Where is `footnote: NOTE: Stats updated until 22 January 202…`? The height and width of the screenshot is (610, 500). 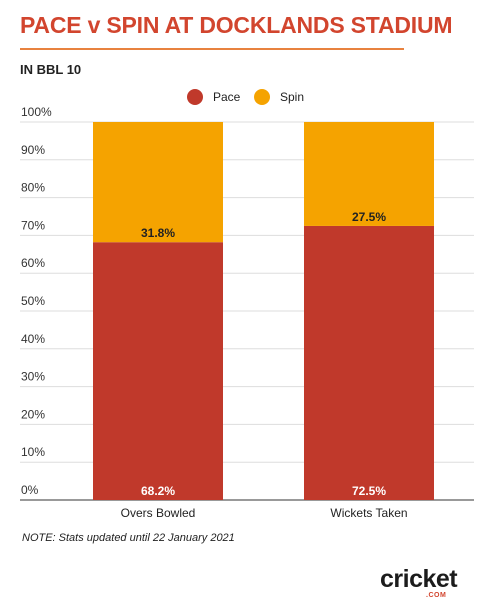
footnote: NOTE: Stats updated until 22 January 202… is located at coordinates (128, 538).